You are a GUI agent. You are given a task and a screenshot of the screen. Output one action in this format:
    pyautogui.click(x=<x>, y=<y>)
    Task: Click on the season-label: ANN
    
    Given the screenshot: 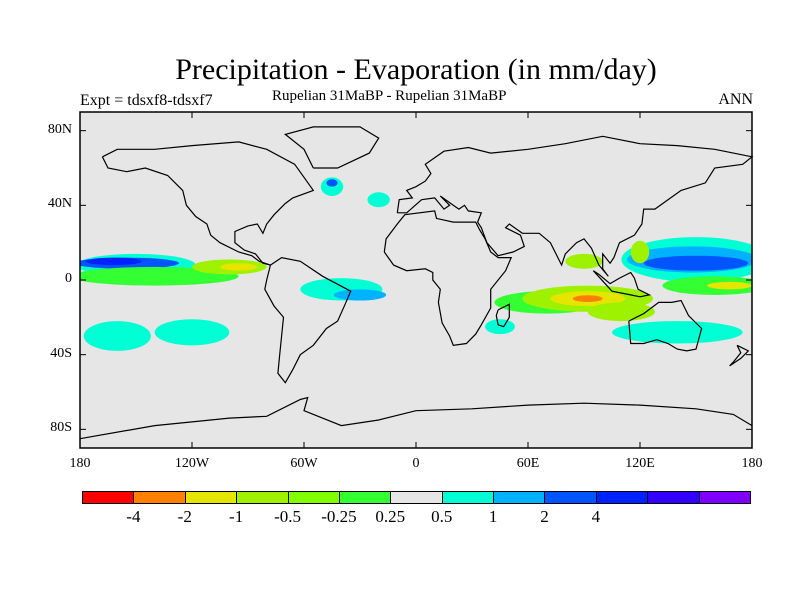 What is the action you would take?
    pyautogui.click(x=735, y=99)
    